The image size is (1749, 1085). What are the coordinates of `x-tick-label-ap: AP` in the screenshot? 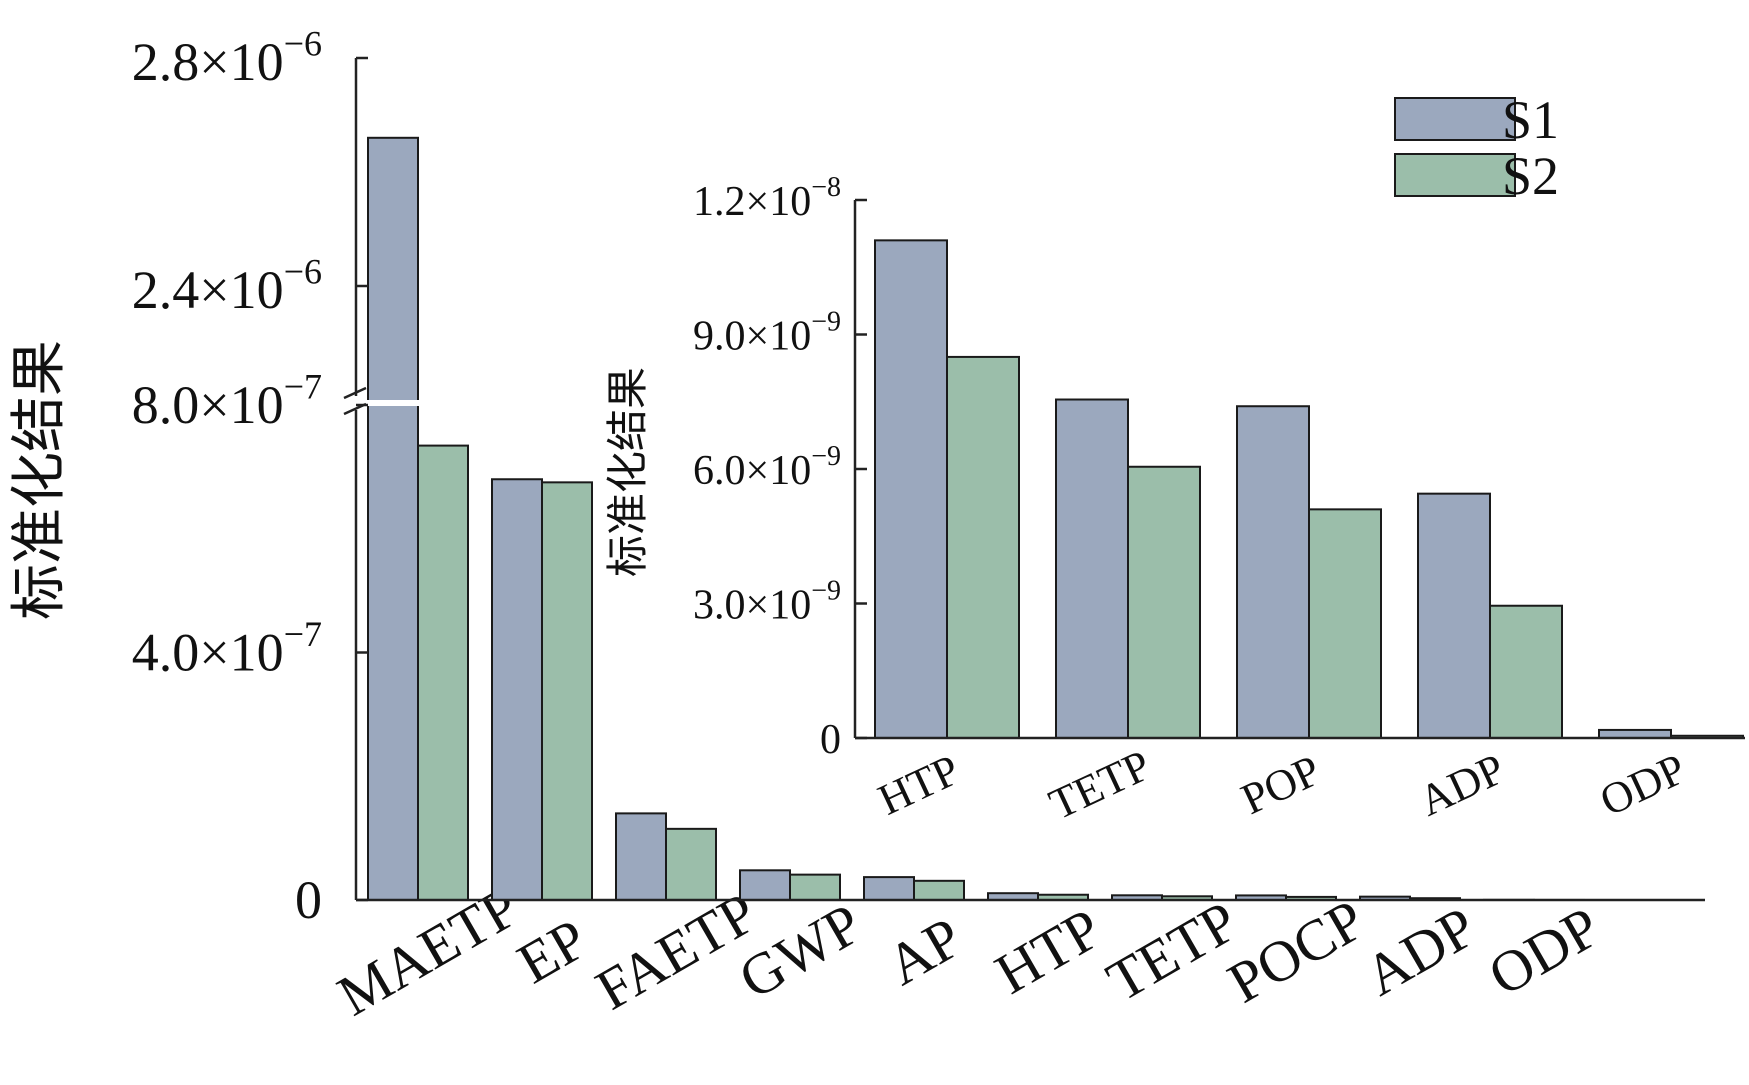 It's located at (924, 950).